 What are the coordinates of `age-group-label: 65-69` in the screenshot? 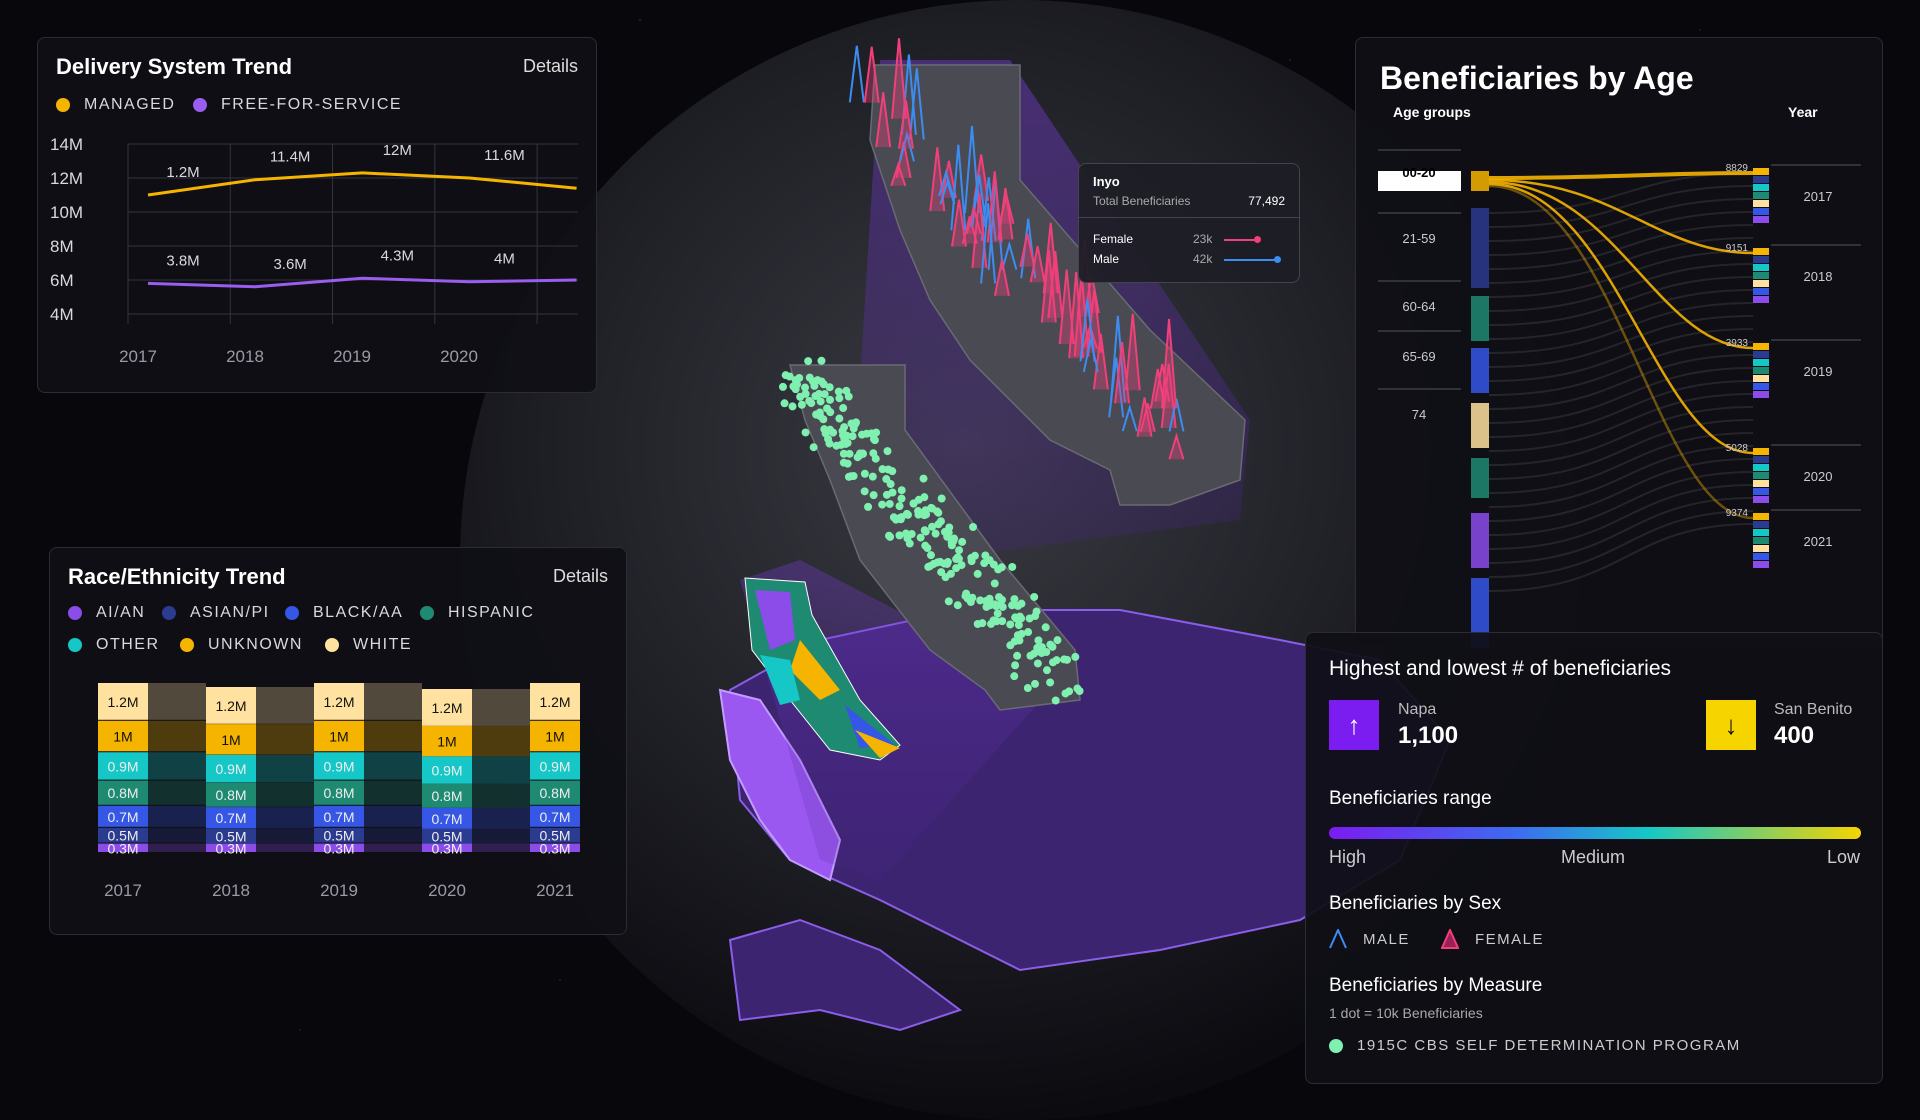 It's located at (1418, 356).